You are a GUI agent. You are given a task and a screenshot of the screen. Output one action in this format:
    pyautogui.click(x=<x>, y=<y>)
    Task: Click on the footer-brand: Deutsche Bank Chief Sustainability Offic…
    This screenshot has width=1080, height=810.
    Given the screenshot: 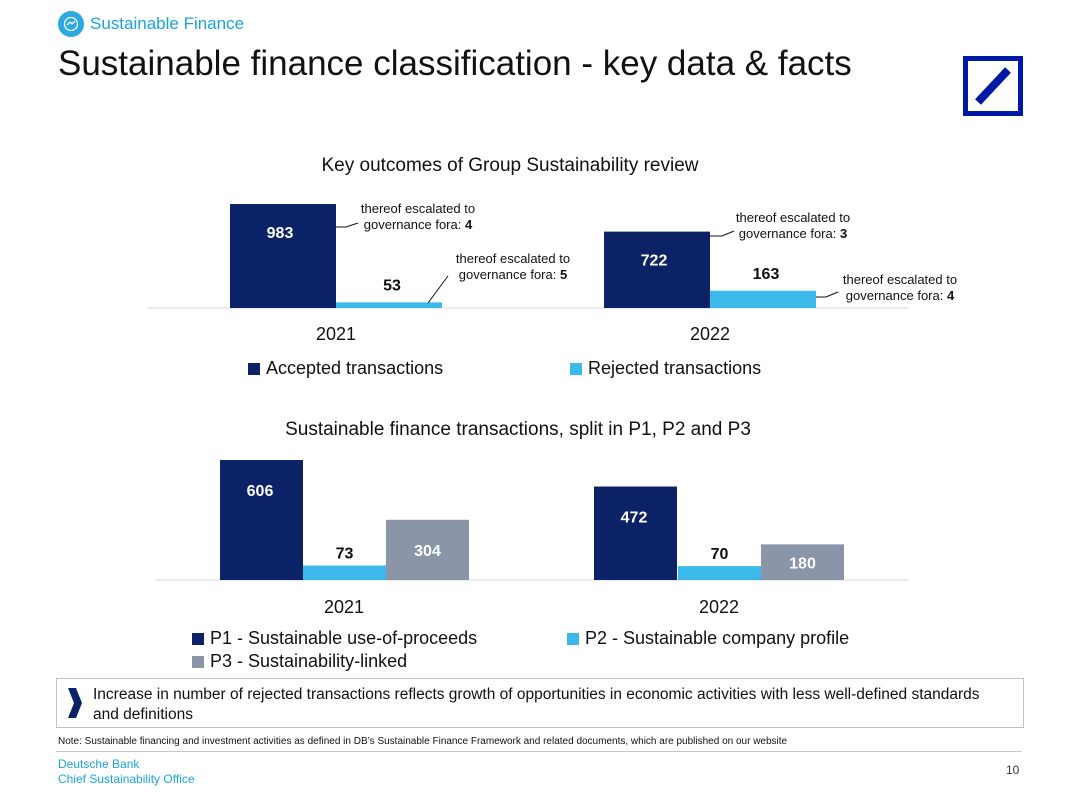 What is the action you would take?
    pyautogui.click(x=126, y=772)
    